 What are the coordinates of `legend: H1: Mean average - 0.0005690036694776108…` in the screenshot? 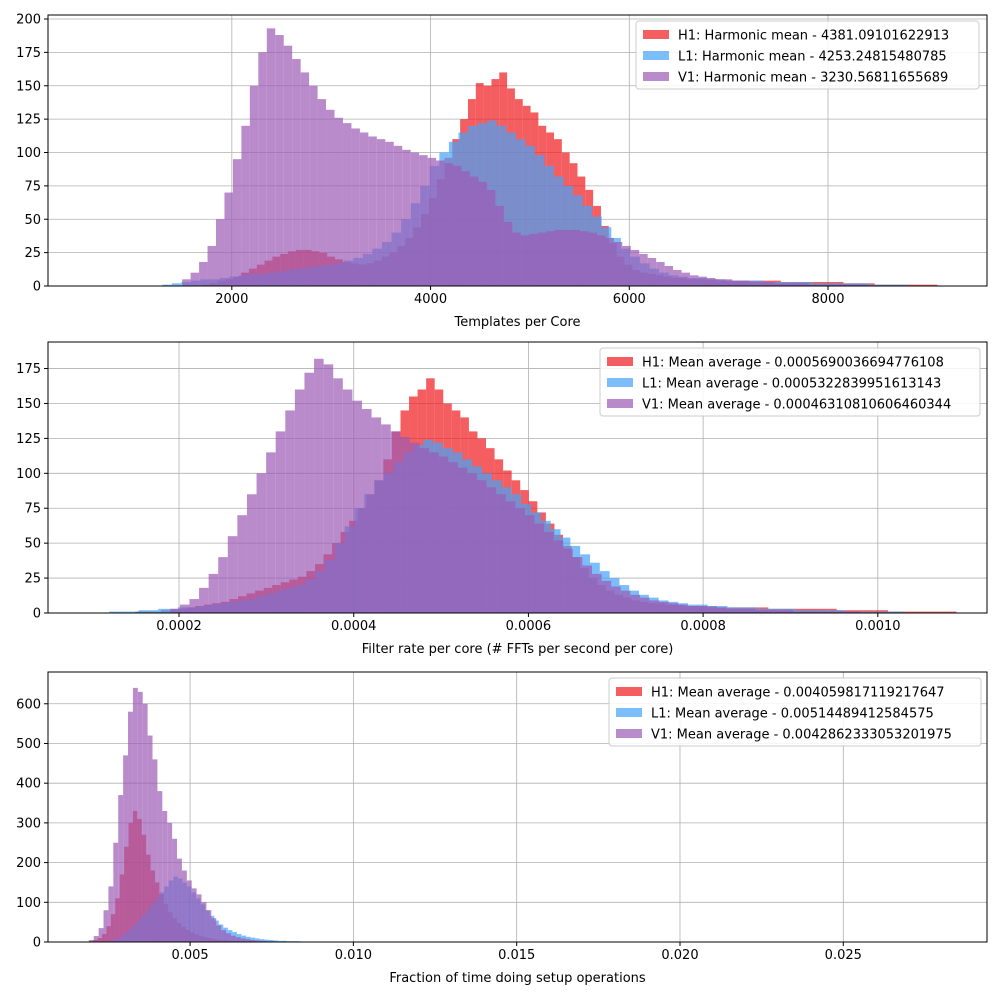 It's located at (790, 382).